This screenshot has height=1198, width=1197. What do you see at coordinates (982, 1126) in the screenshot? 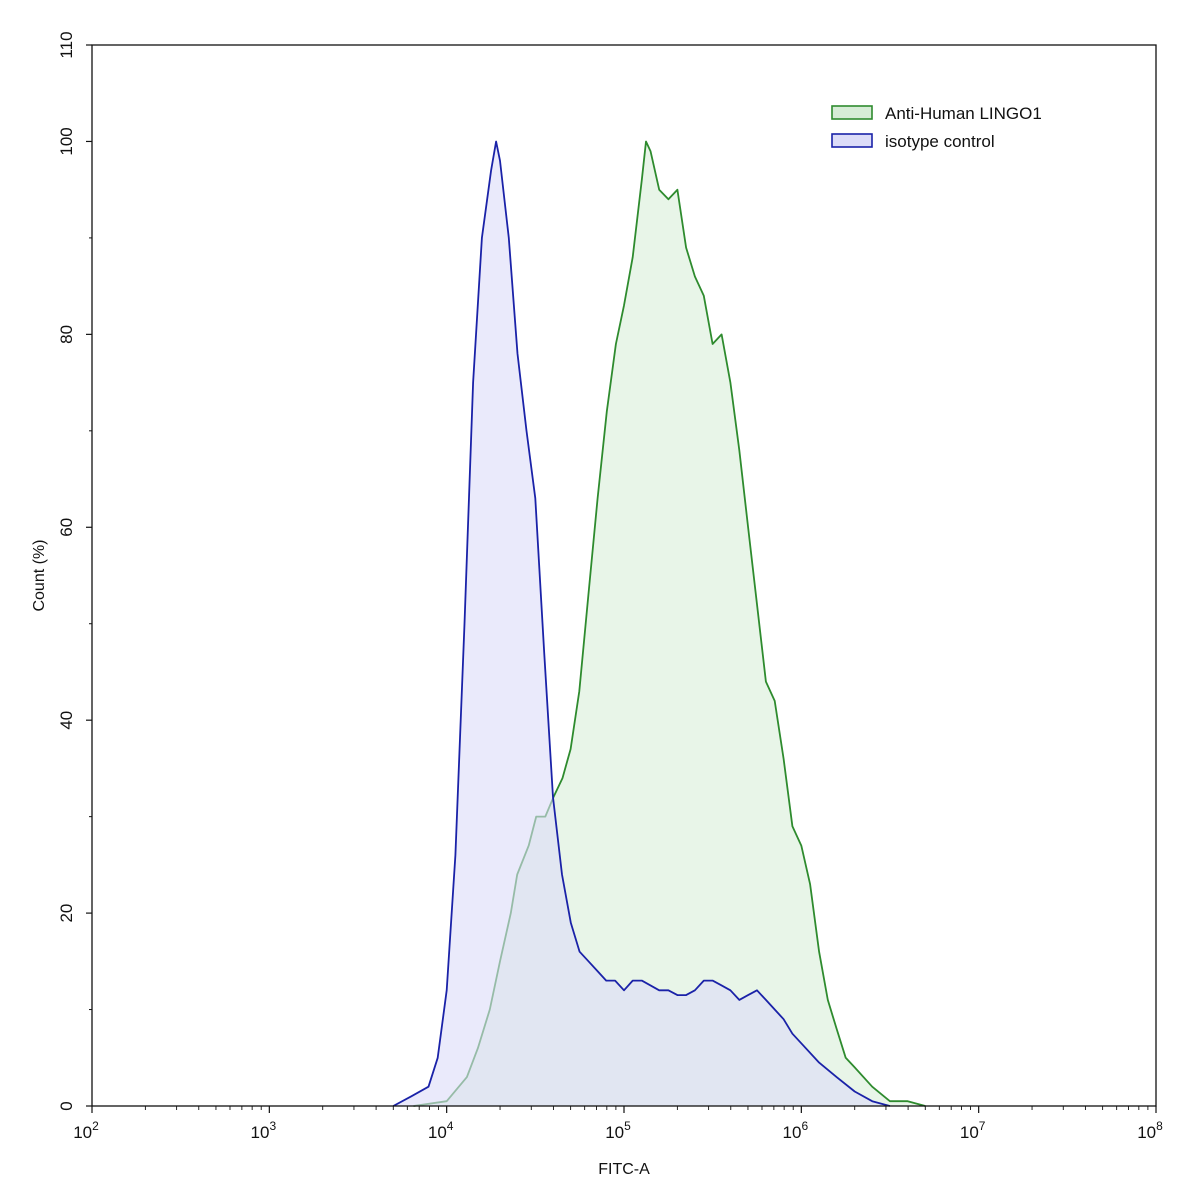
I see `x-tick-exponent: 7` at bounding box center [982, 1126].